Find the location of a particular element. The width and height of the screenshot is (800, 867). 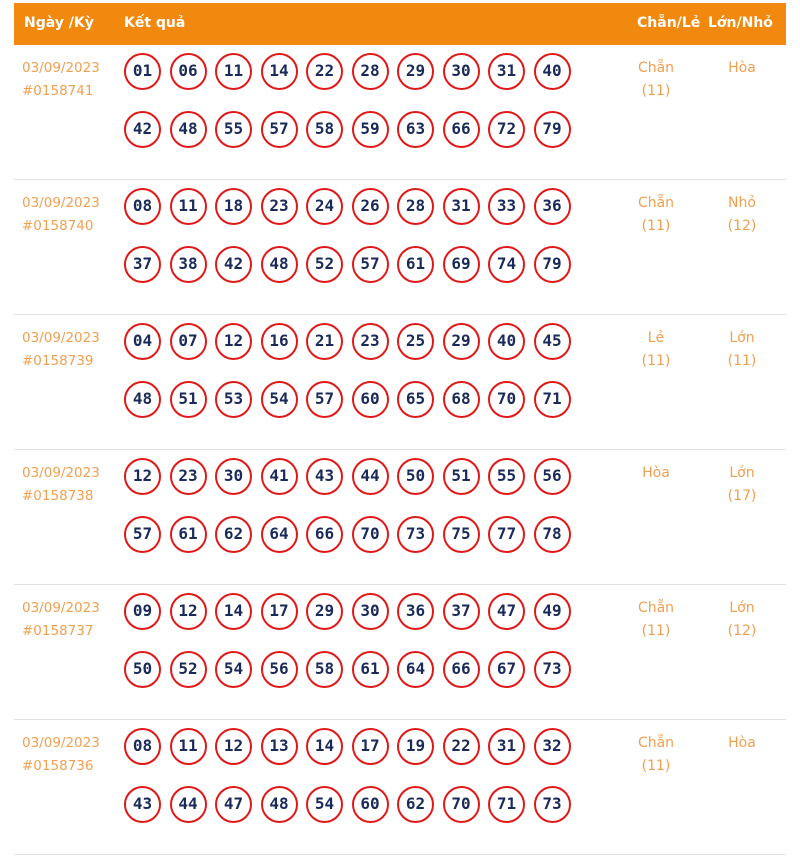

number-ball: 78 is located at coordinates (552, 534).